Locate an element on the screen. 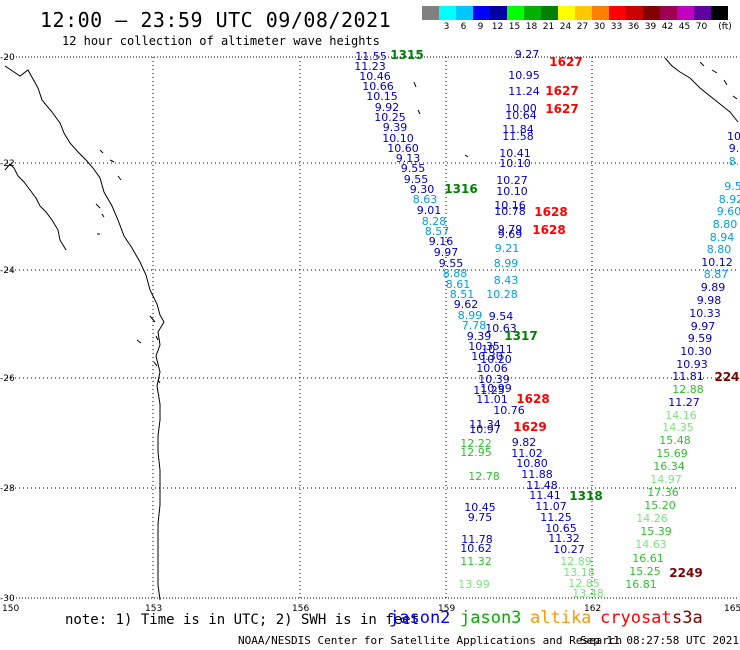  colorbar-tick-label: 21 is located at coordinates (548, 27).